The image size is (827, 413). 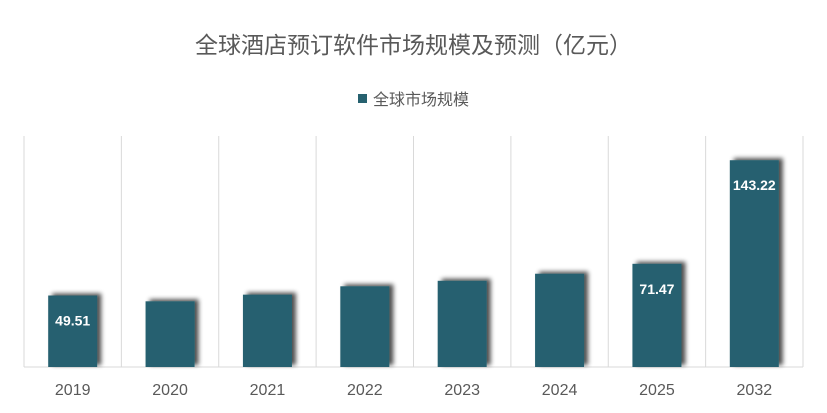 I want to click on bar-2019, so click(x=73, y=331).